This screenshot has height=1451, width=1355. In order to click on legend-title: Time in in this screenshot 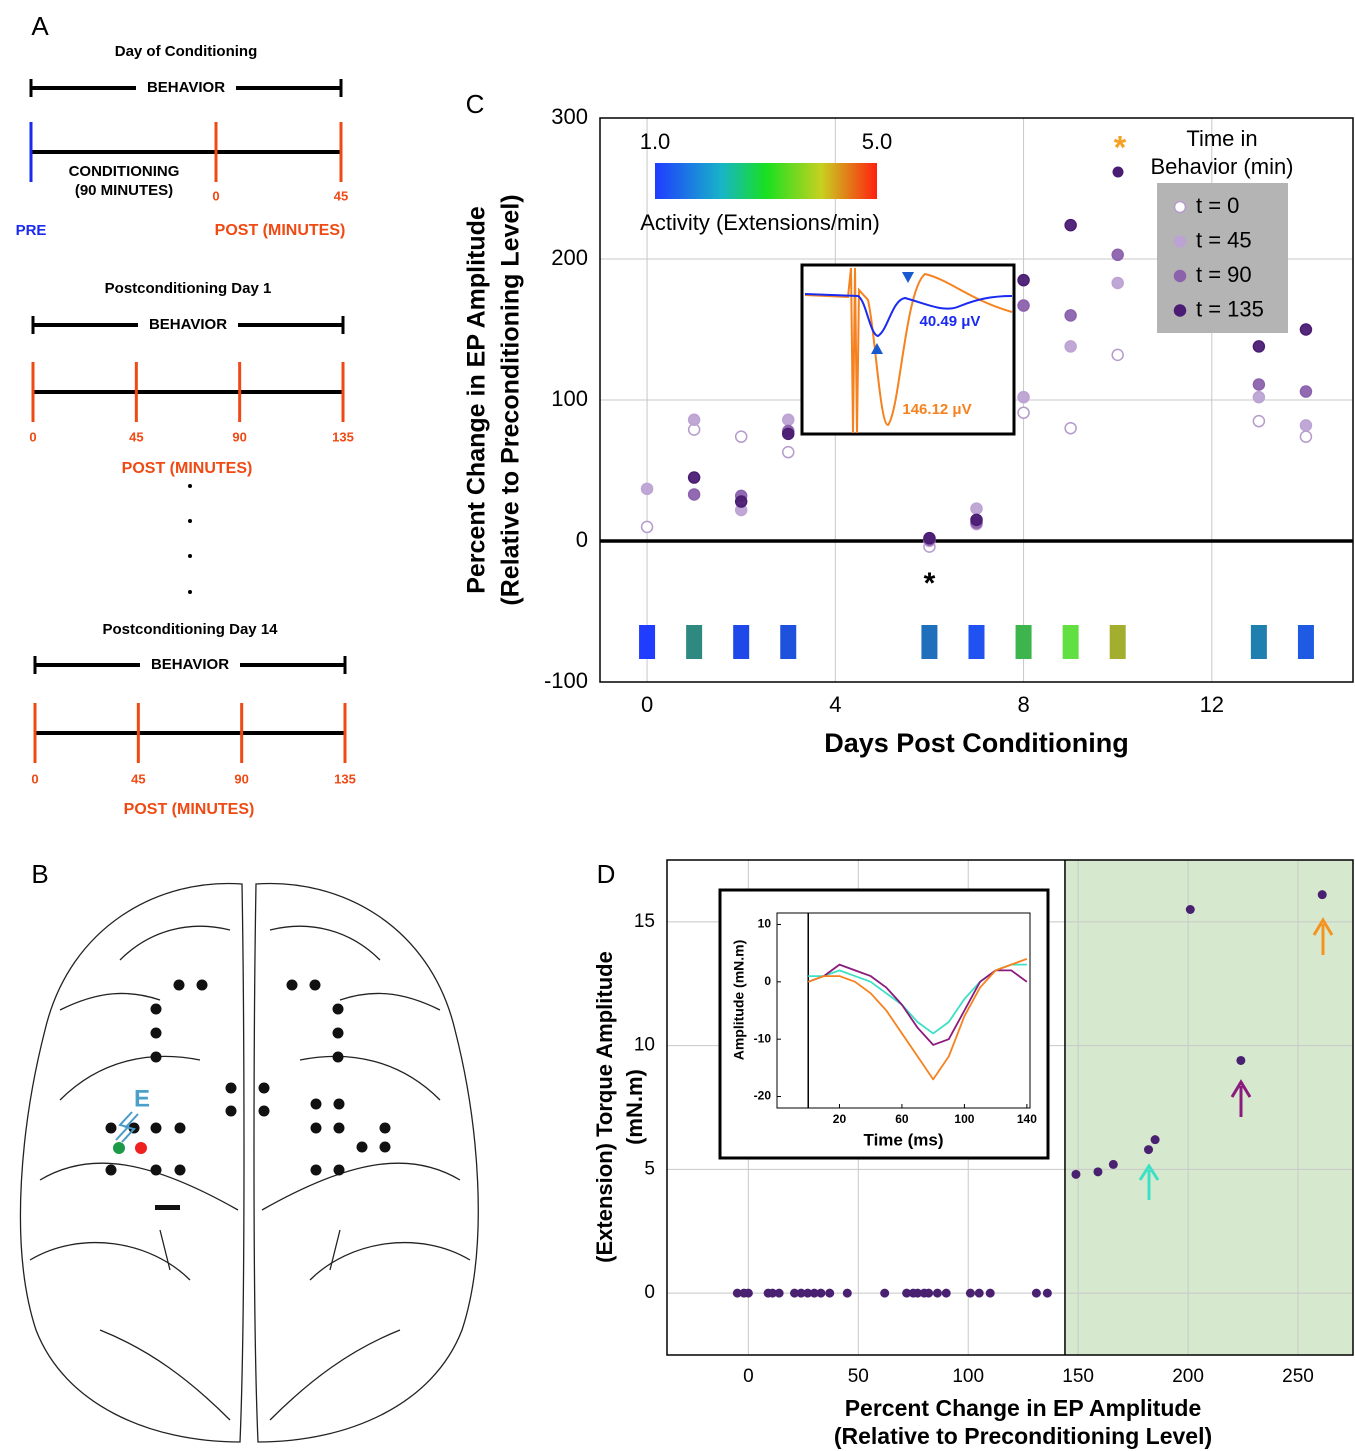, I will do `click(1221, 138)`.